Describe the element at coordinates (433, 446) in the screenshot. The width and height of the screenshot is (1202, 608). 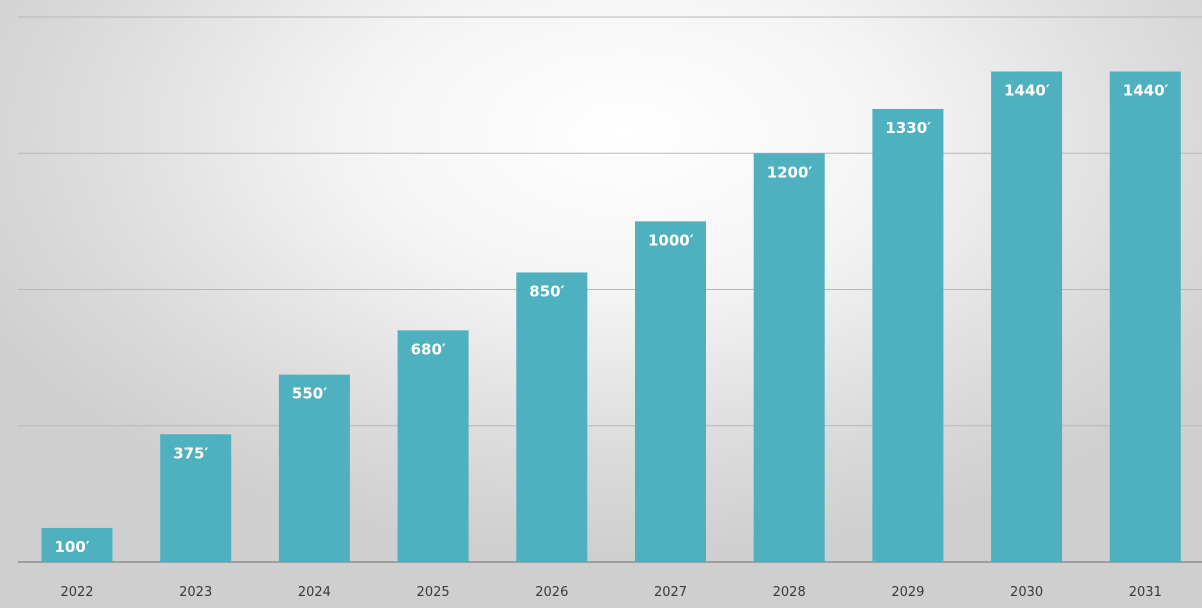
I see `bar-2025` at that location.